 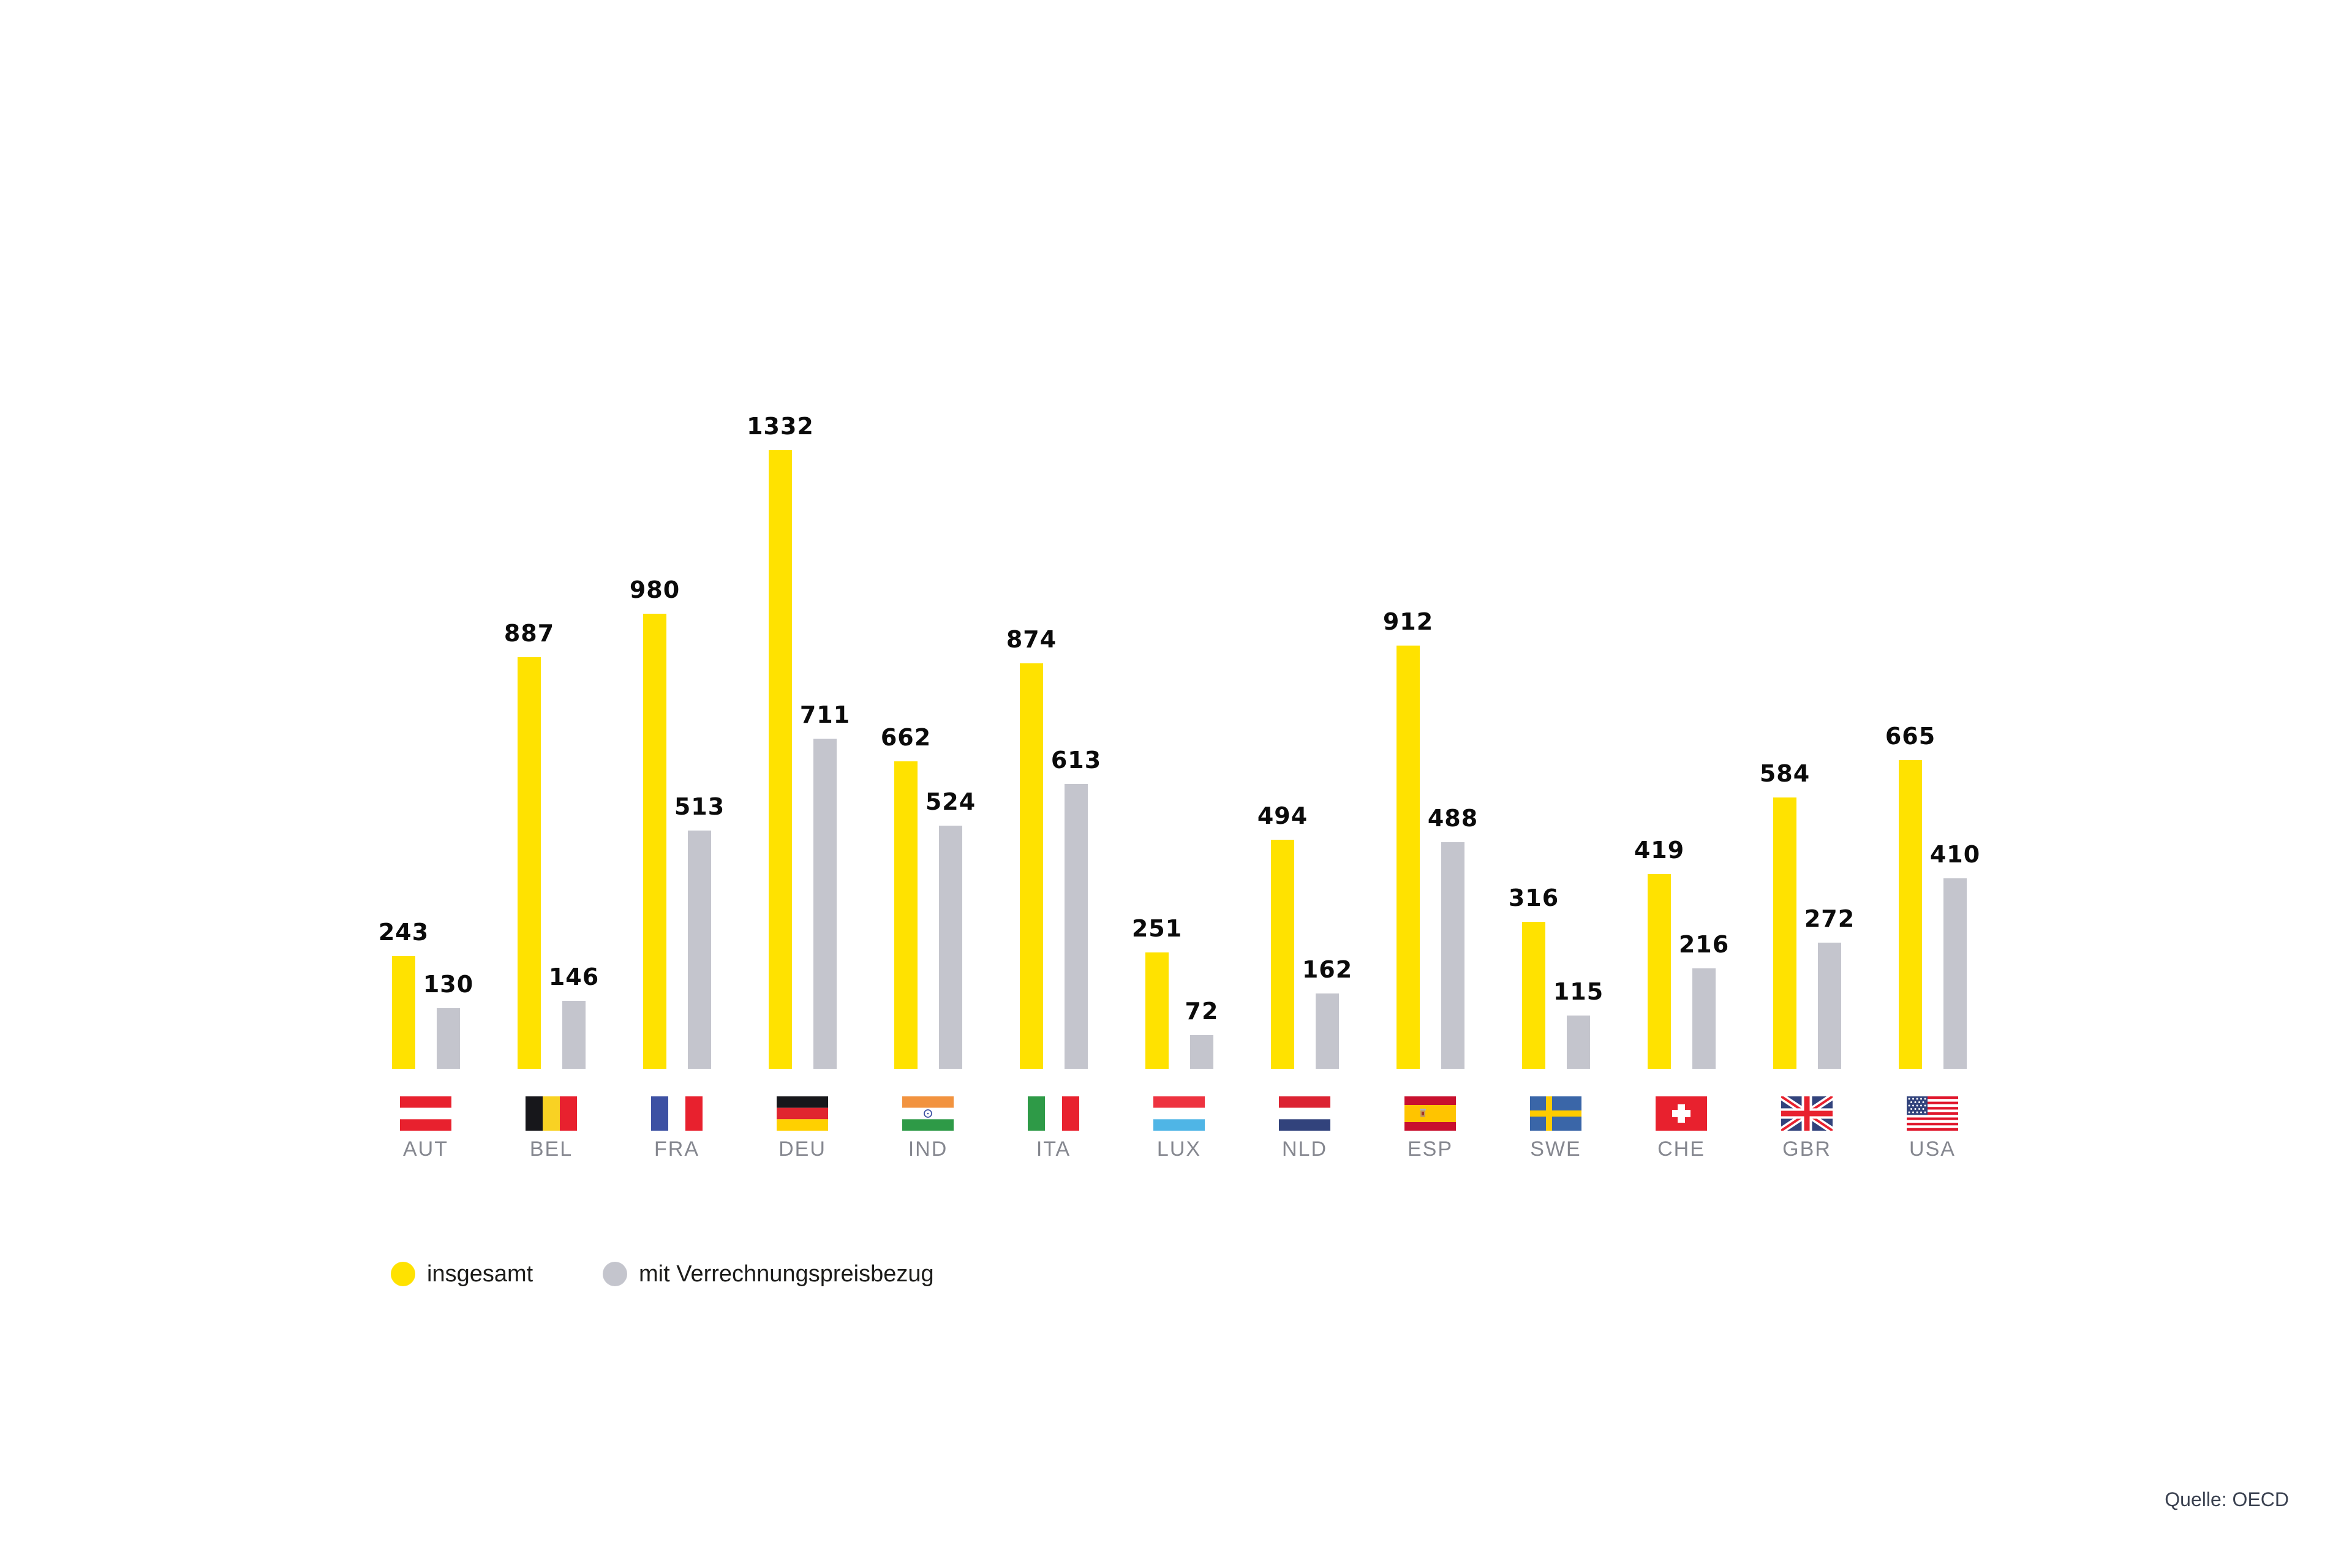 I want to click on bar-insgesamt-ESP, so click(x=1408, y=858).